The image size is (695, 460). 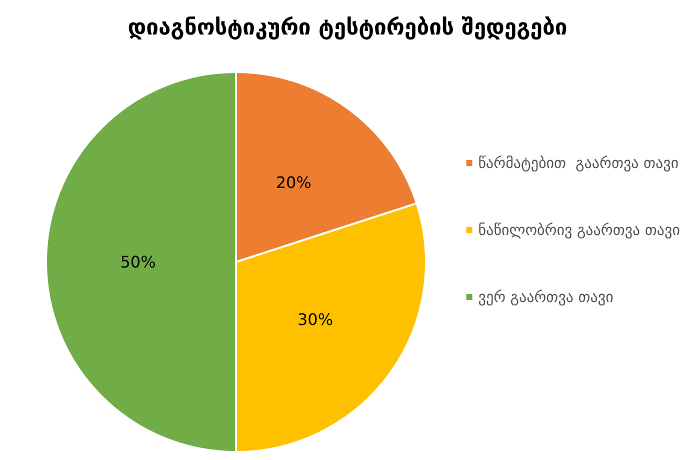 I want to click on data-label: 30%, so click(x=316, y=320).